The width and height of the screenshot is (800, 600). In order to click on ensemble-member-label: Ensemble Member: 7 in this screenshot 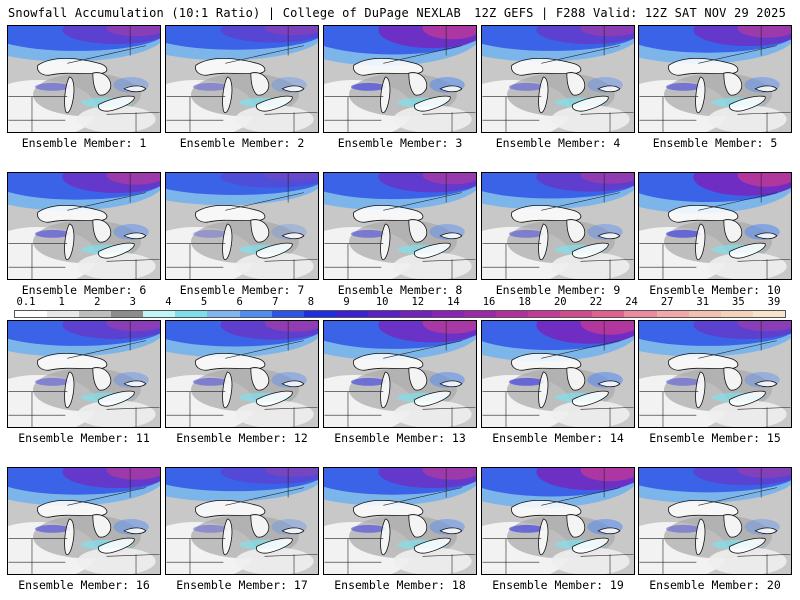, I will do `click(242, 290)`.